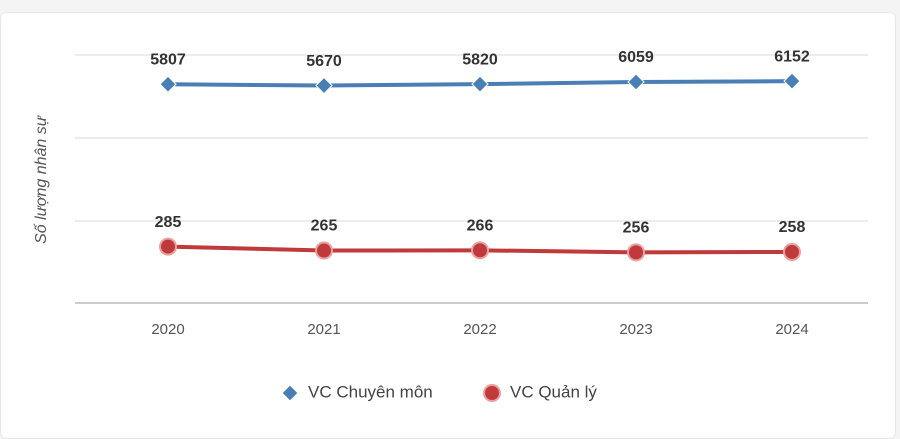 Image resolution: width=900 pixels, height=439 pixels. Describe the element at coordinates (792, 56) in the screenshot. I see `data-label: 6152` at that location.